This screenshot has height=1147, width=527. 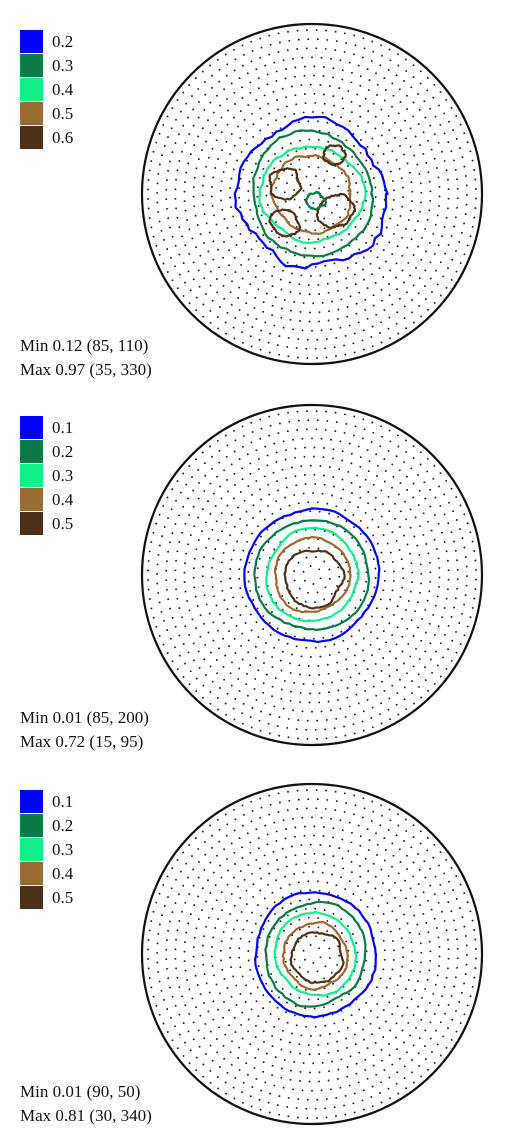 I want to click on legend-swatch, so click(x=31, y=451).